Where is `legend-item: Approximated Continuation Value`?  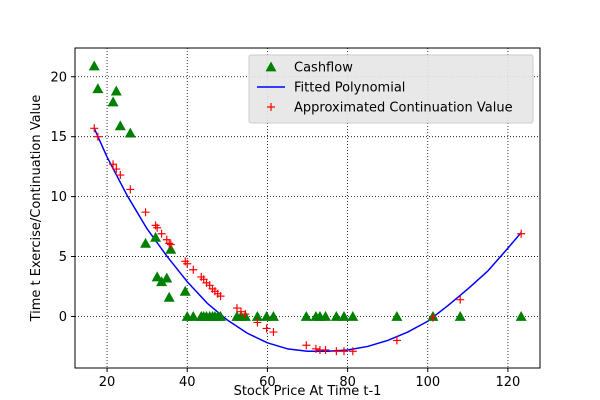
legend-item: Approximated Continuation Value is located at coordinates (390, 108).